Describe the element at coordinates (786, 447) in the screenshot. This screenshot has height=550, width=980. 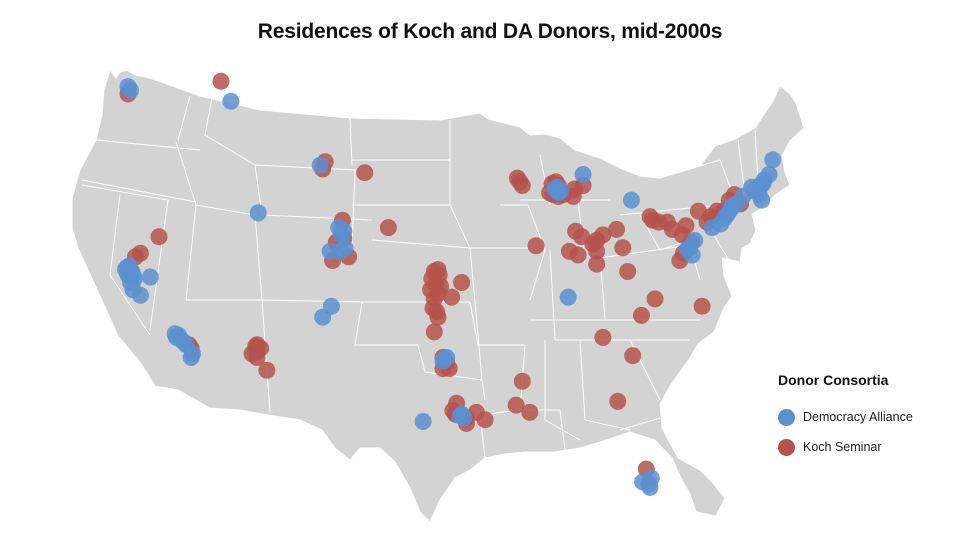
I see `legend-swatch-koch-seminar` at that location.